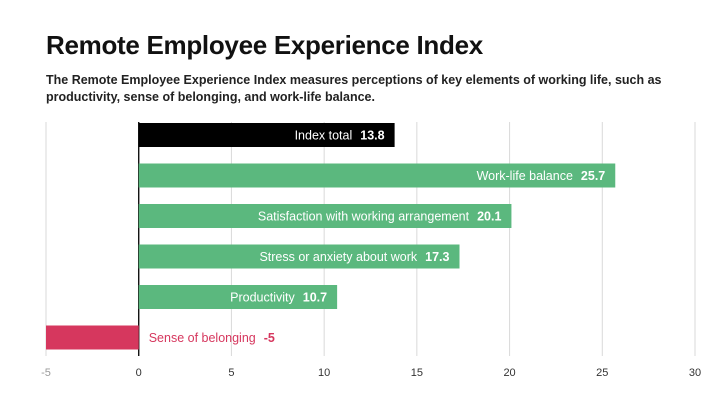 The image size is (725, 405). I want to click on x-tick-label: 30, so click(695, 373).